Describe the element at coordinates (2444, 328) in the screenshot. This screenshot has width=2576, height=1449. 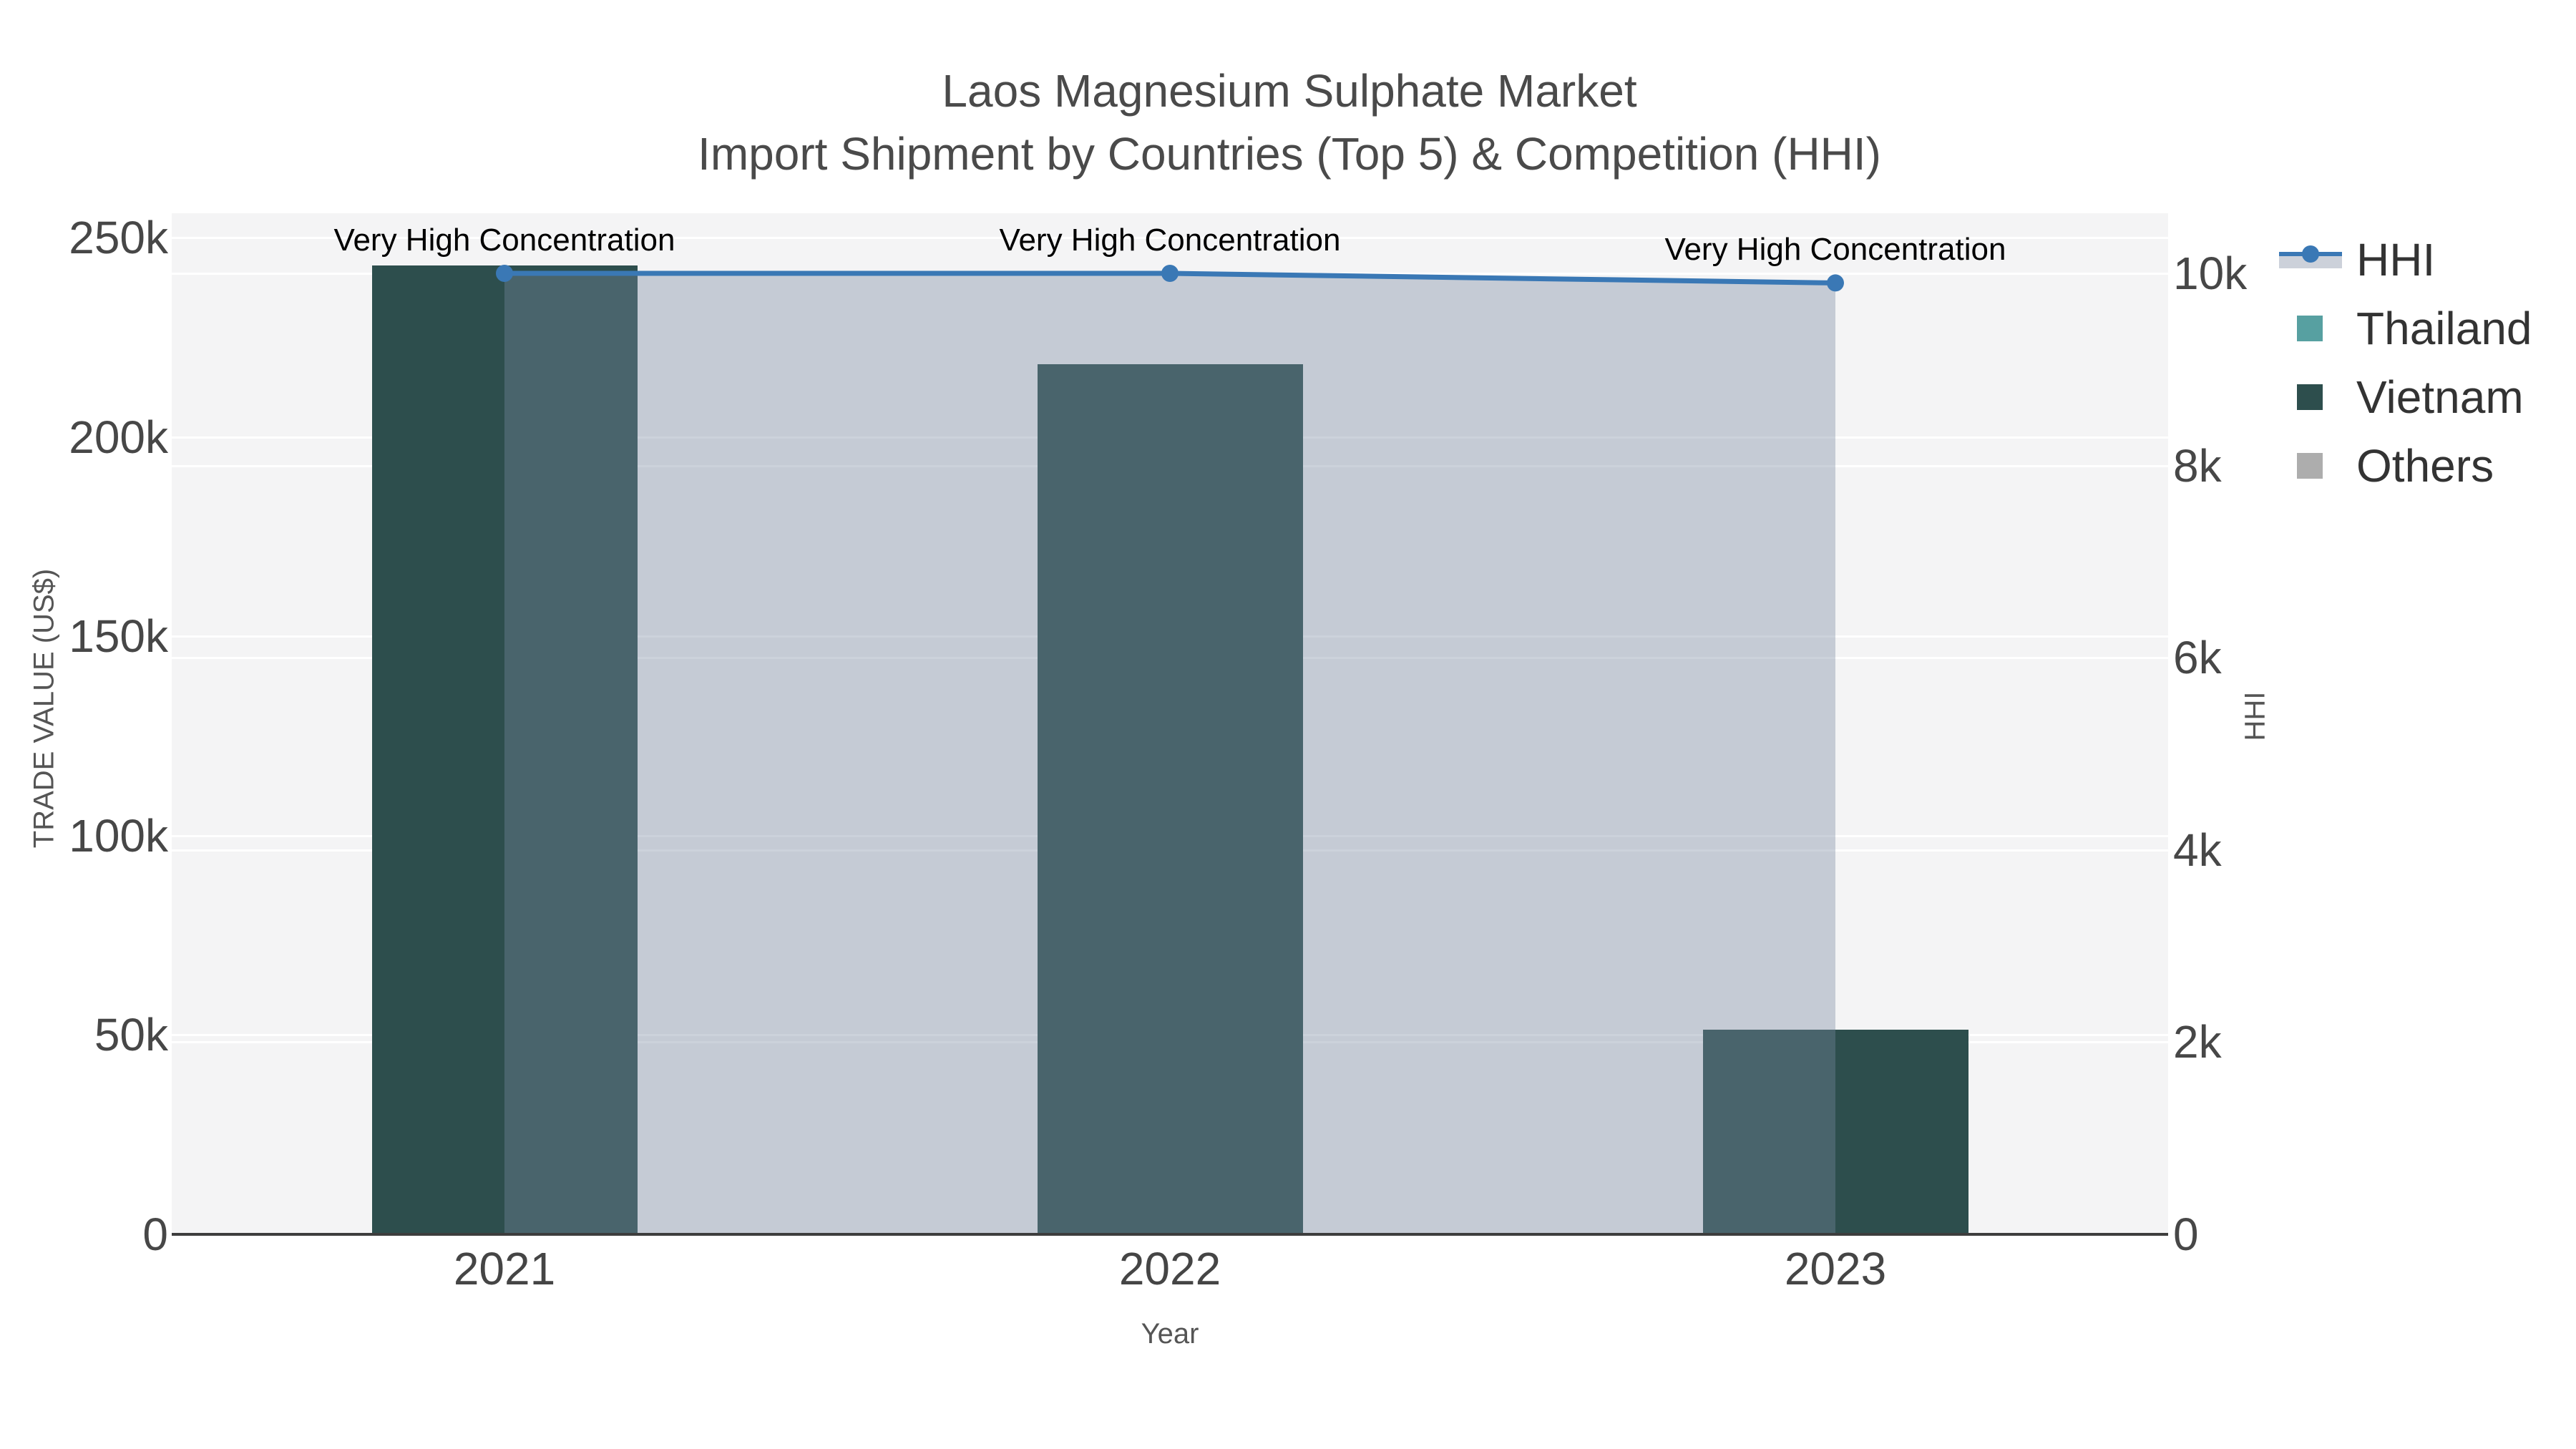
I see `legend-label: Thailand` at that location.